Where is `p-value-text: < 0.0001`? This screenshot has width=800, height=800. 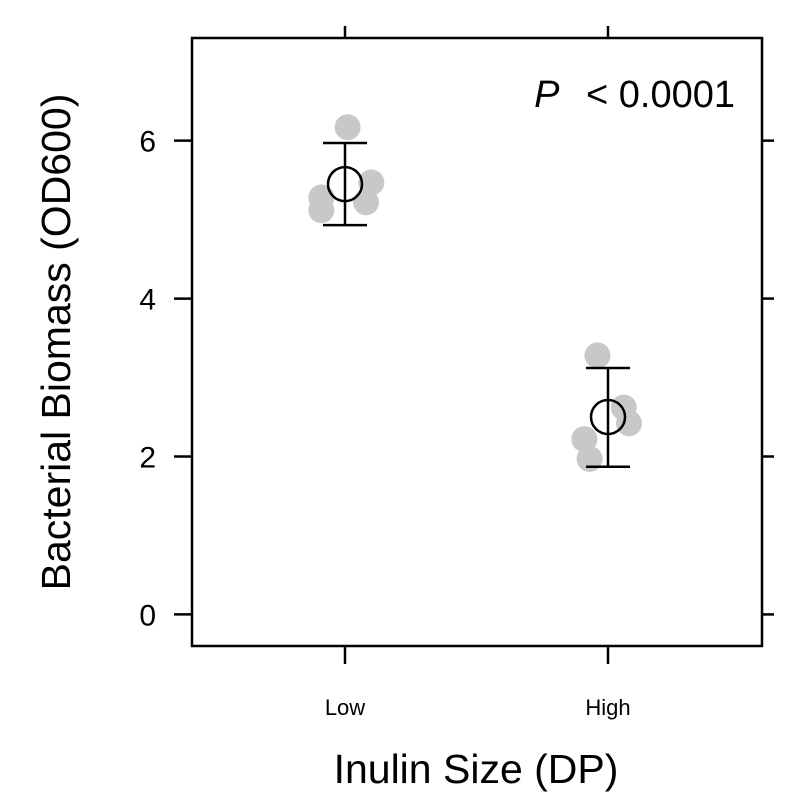
p-value-text: < 0.0001 is located at coordinates (660, 95).